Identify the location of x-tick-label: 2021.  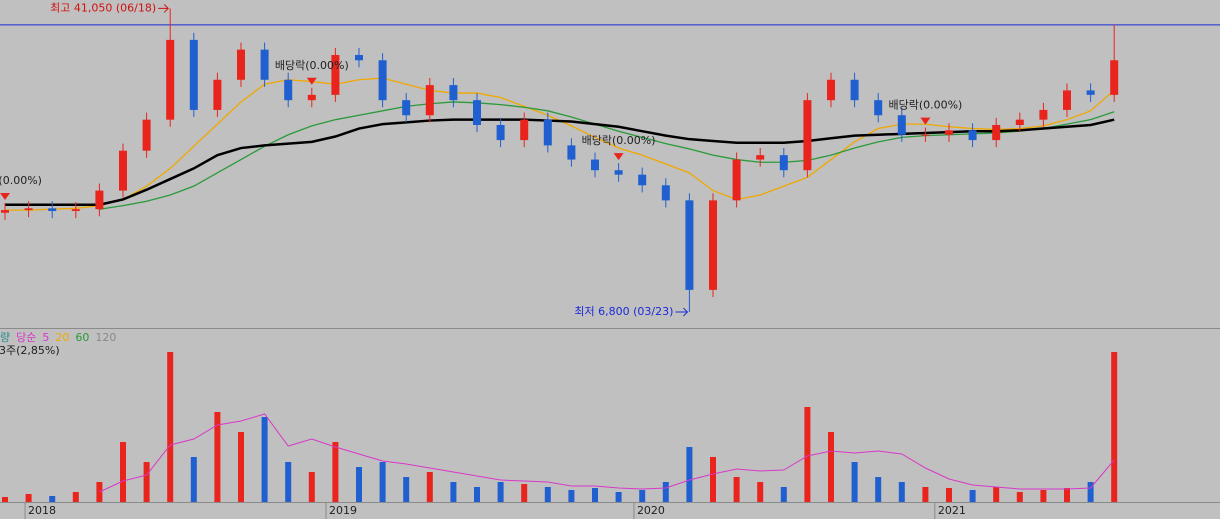
(952, 510).